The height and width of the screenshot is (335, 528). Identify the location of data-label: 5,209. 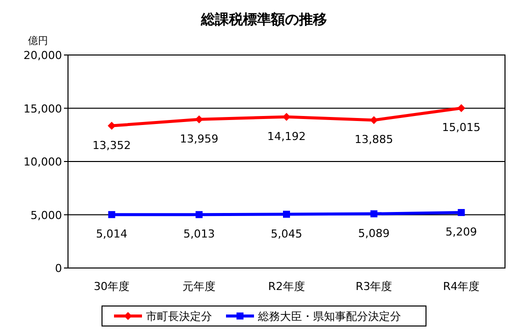
(462, 232).